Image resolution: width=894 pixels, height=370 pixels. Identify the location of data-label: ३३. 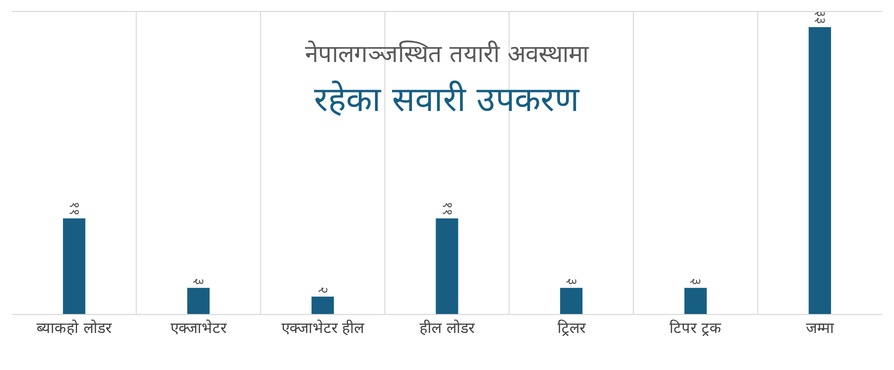
(820, 17).